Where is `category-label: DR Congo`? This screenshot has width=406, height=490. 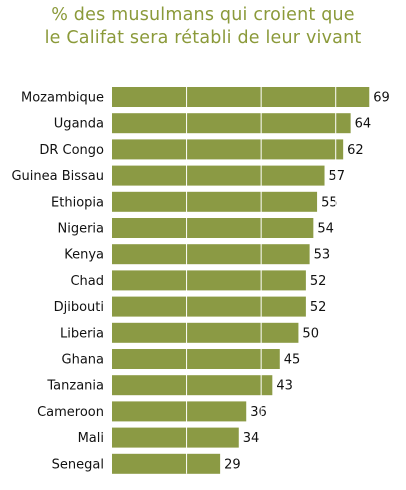 category-label: DR Congo is located at coordinates (71, 150).